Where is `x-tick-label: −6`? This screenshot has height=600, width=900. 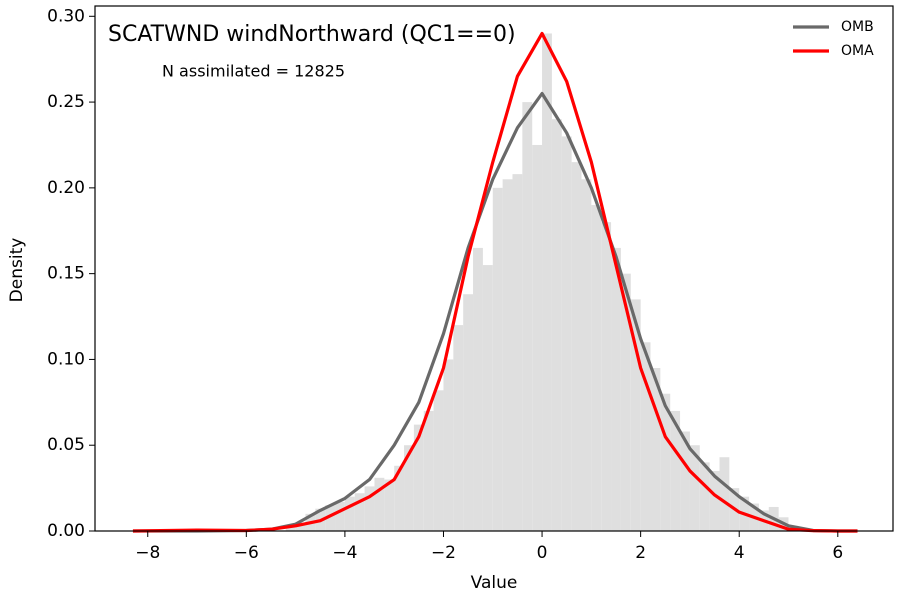 x-tick-label: −6 is located at coordinates (246, 553).